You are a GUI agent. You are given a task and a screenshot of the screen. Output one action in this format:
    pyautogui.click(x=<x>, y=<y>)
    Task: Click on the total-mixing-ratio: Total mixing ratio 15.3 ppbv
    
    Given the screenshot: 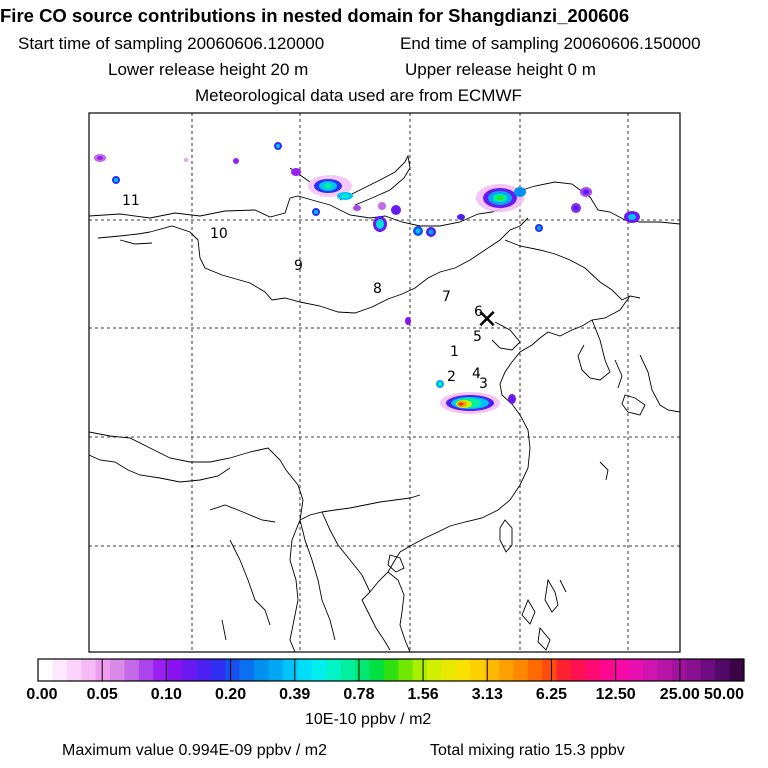 What is the action you would take?
    pyautogui.click(x=527, y=750)
    